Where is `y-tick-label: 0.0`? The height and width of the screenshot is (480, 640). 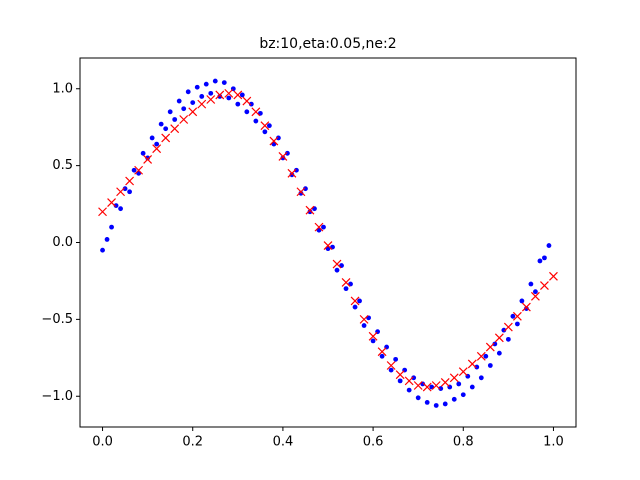 y-tick-label: 0.0 is located at coordinates (62, 242).